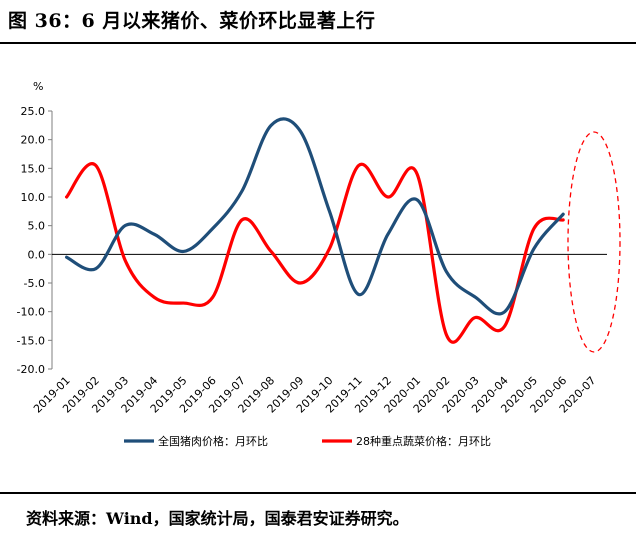 Image resolution: width=636 pixels, height=541 pixels. I want to click on y-tick-label: 25.0, so click(33, 111).